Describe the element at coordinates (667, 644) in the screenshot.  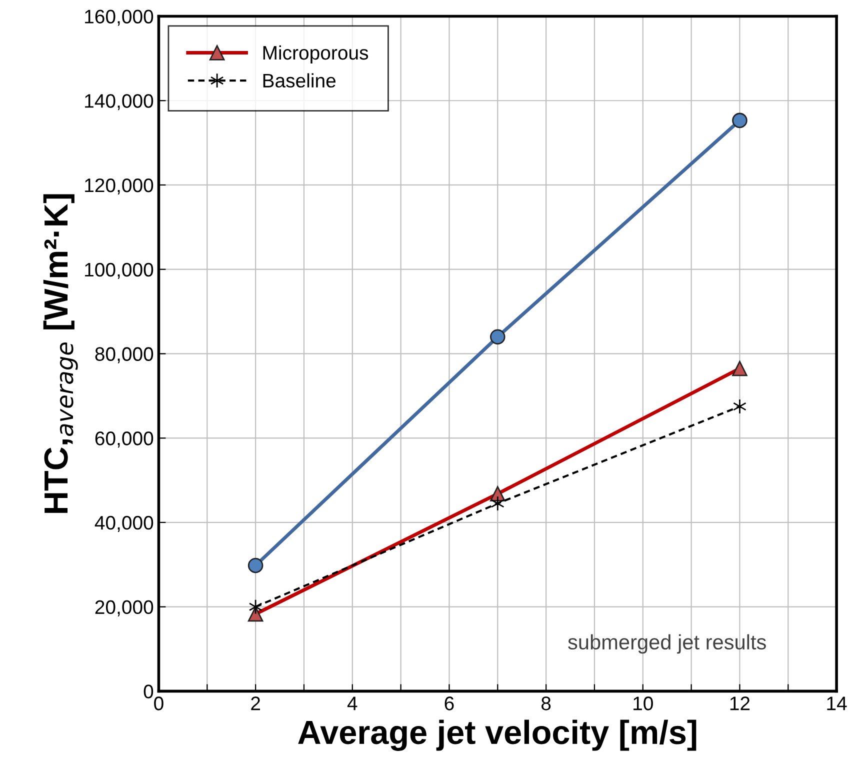
I see `annotation: submerged jet results` at that location.